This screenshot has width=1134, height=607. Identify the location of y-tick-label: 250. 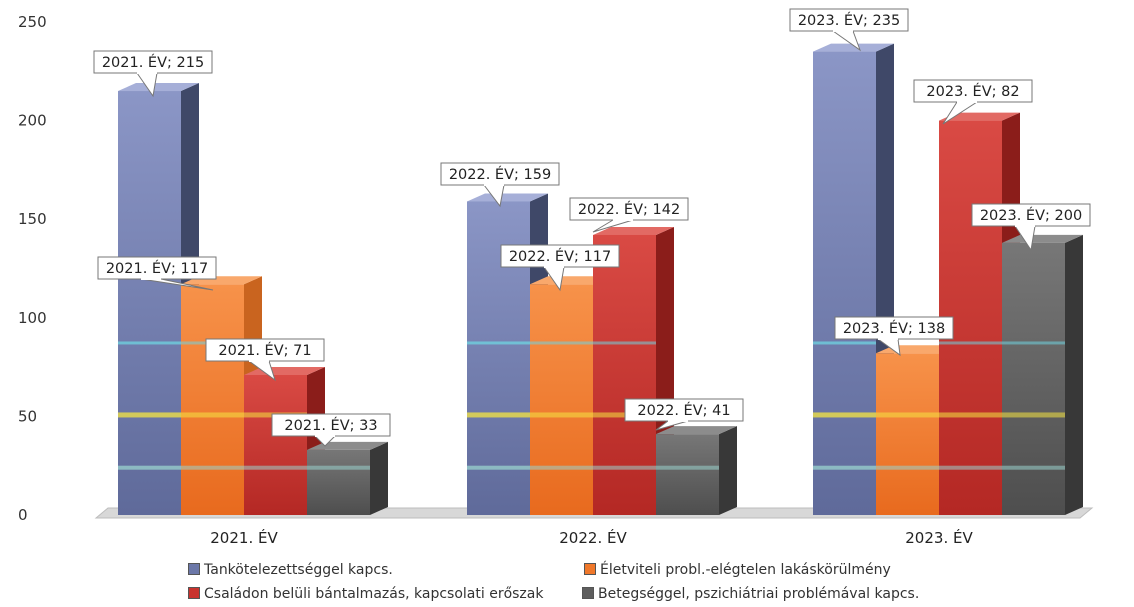
(32, 22).